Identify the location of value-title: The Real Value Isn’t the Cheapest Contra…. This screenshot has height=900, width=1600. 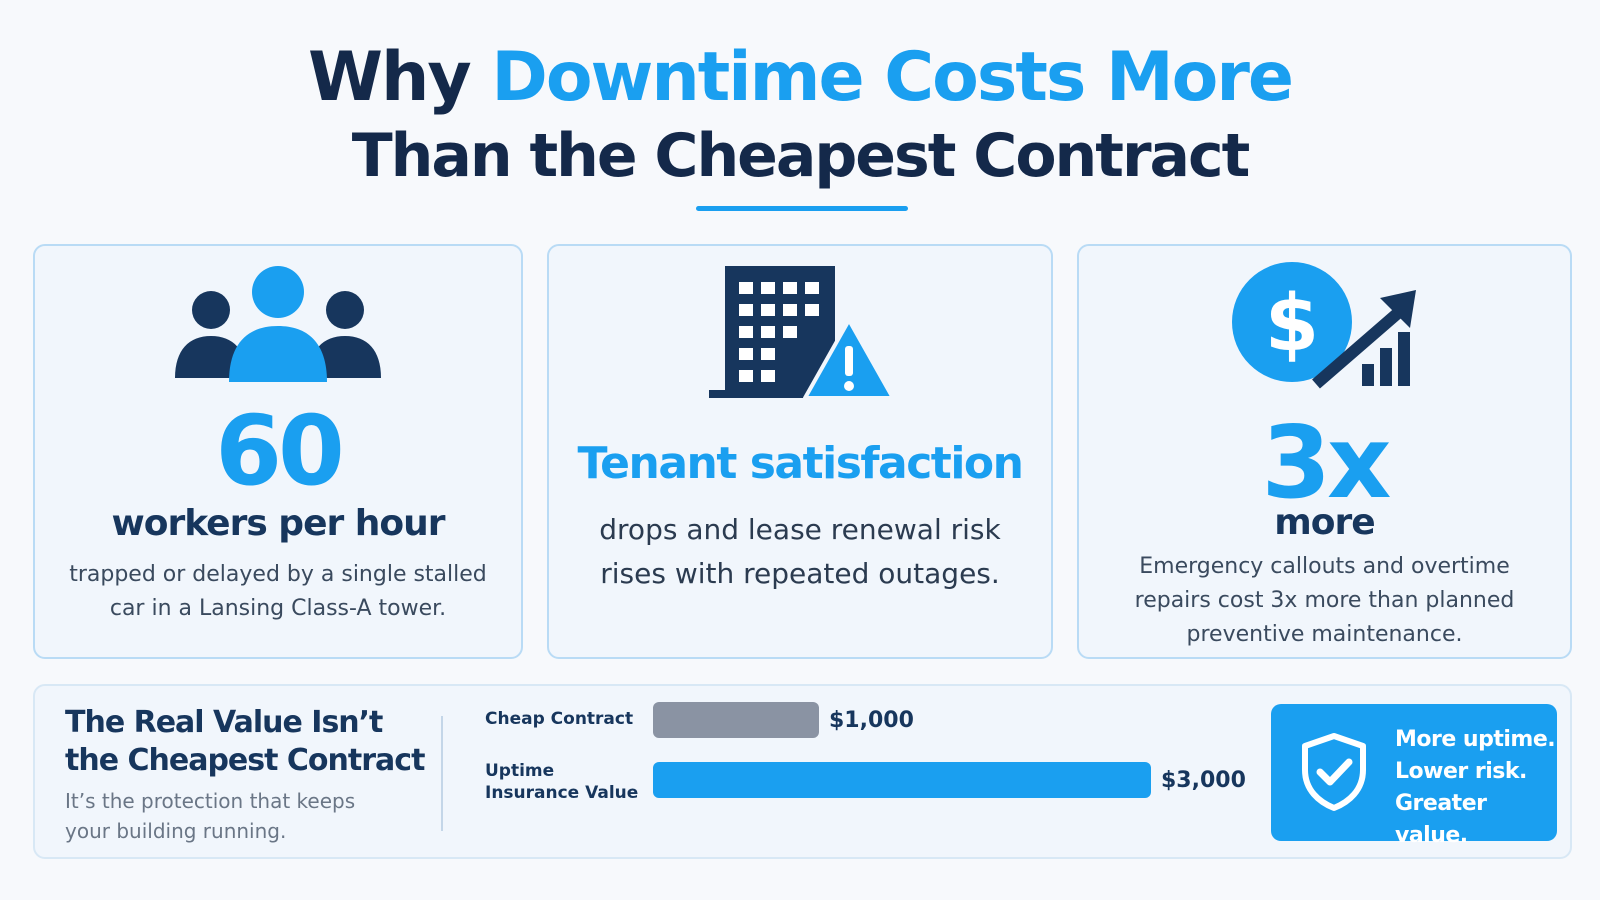
(245, 741).